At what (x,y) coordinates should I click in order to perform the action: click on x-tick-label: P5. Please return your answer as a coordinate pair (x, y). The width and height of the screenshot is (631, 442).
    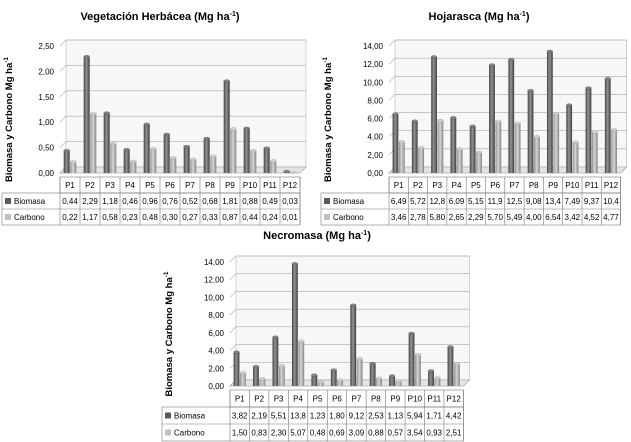
    Looking at the image, I should click on (476, 185).